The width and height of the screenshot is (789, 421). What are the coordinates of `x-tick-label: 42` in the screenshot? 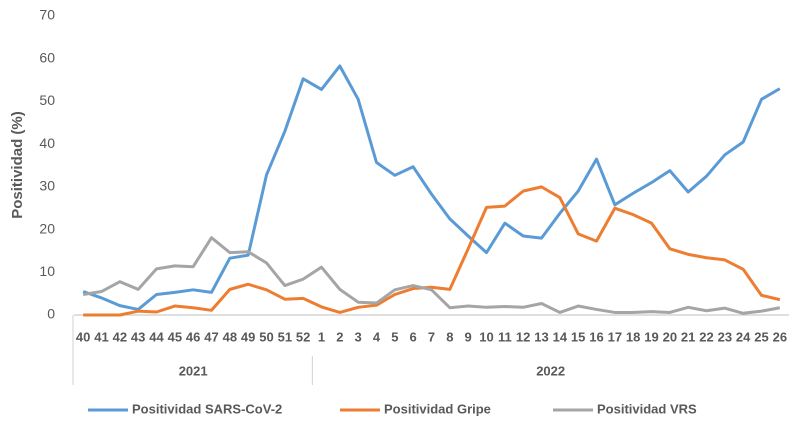 It's located at (120, 336).